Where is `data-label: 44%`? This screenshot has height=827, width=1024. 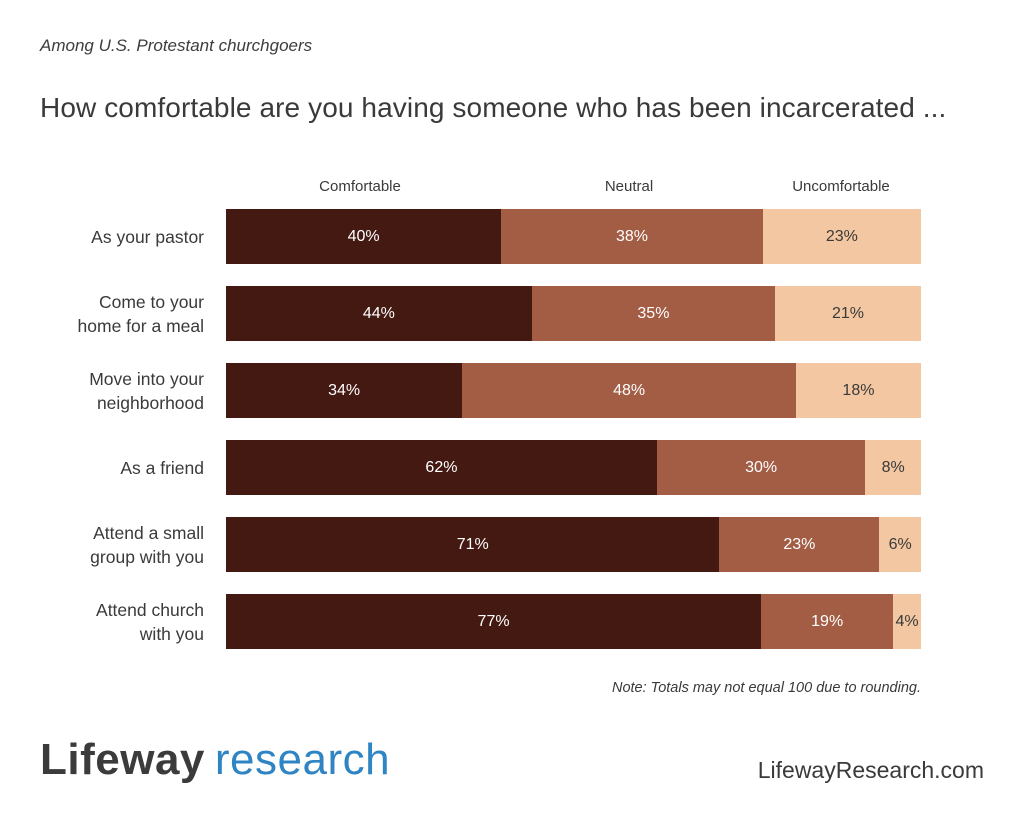 data-label: 44% is located at coordinates (378, 313).